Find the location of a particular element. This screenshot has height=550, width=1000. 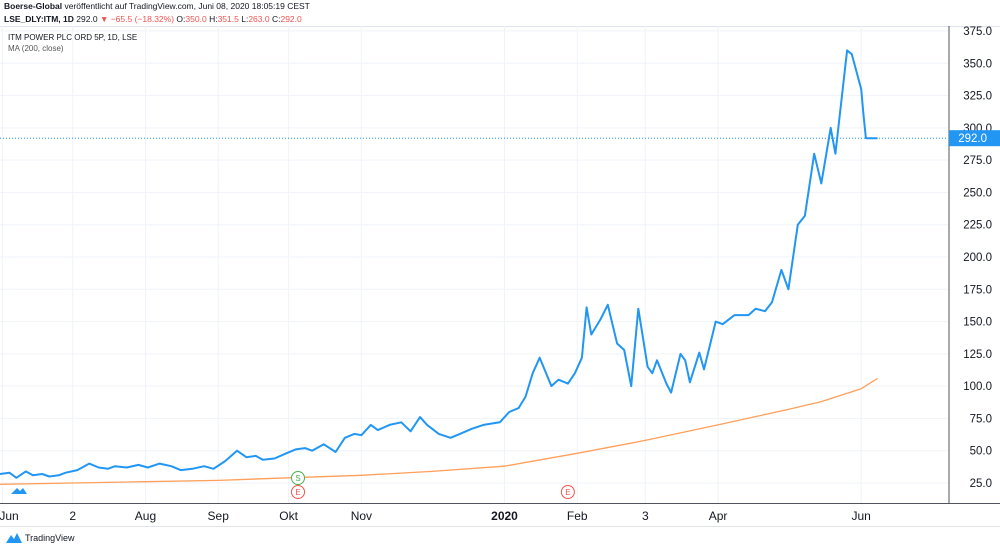

y-tick-label: 100.0 is located at coordinates (977, 387).